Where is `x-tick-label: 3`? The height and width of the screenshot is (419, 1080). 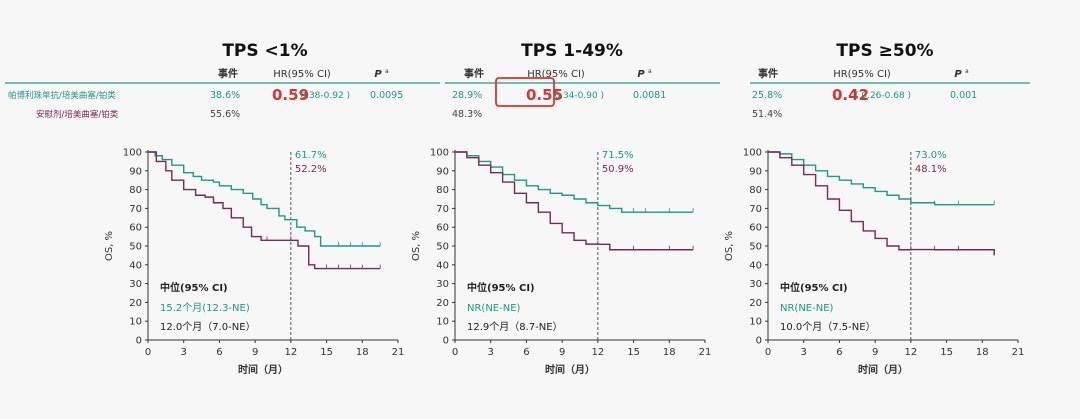
x-tick-label: 3 is located at coordinates (491, 352).